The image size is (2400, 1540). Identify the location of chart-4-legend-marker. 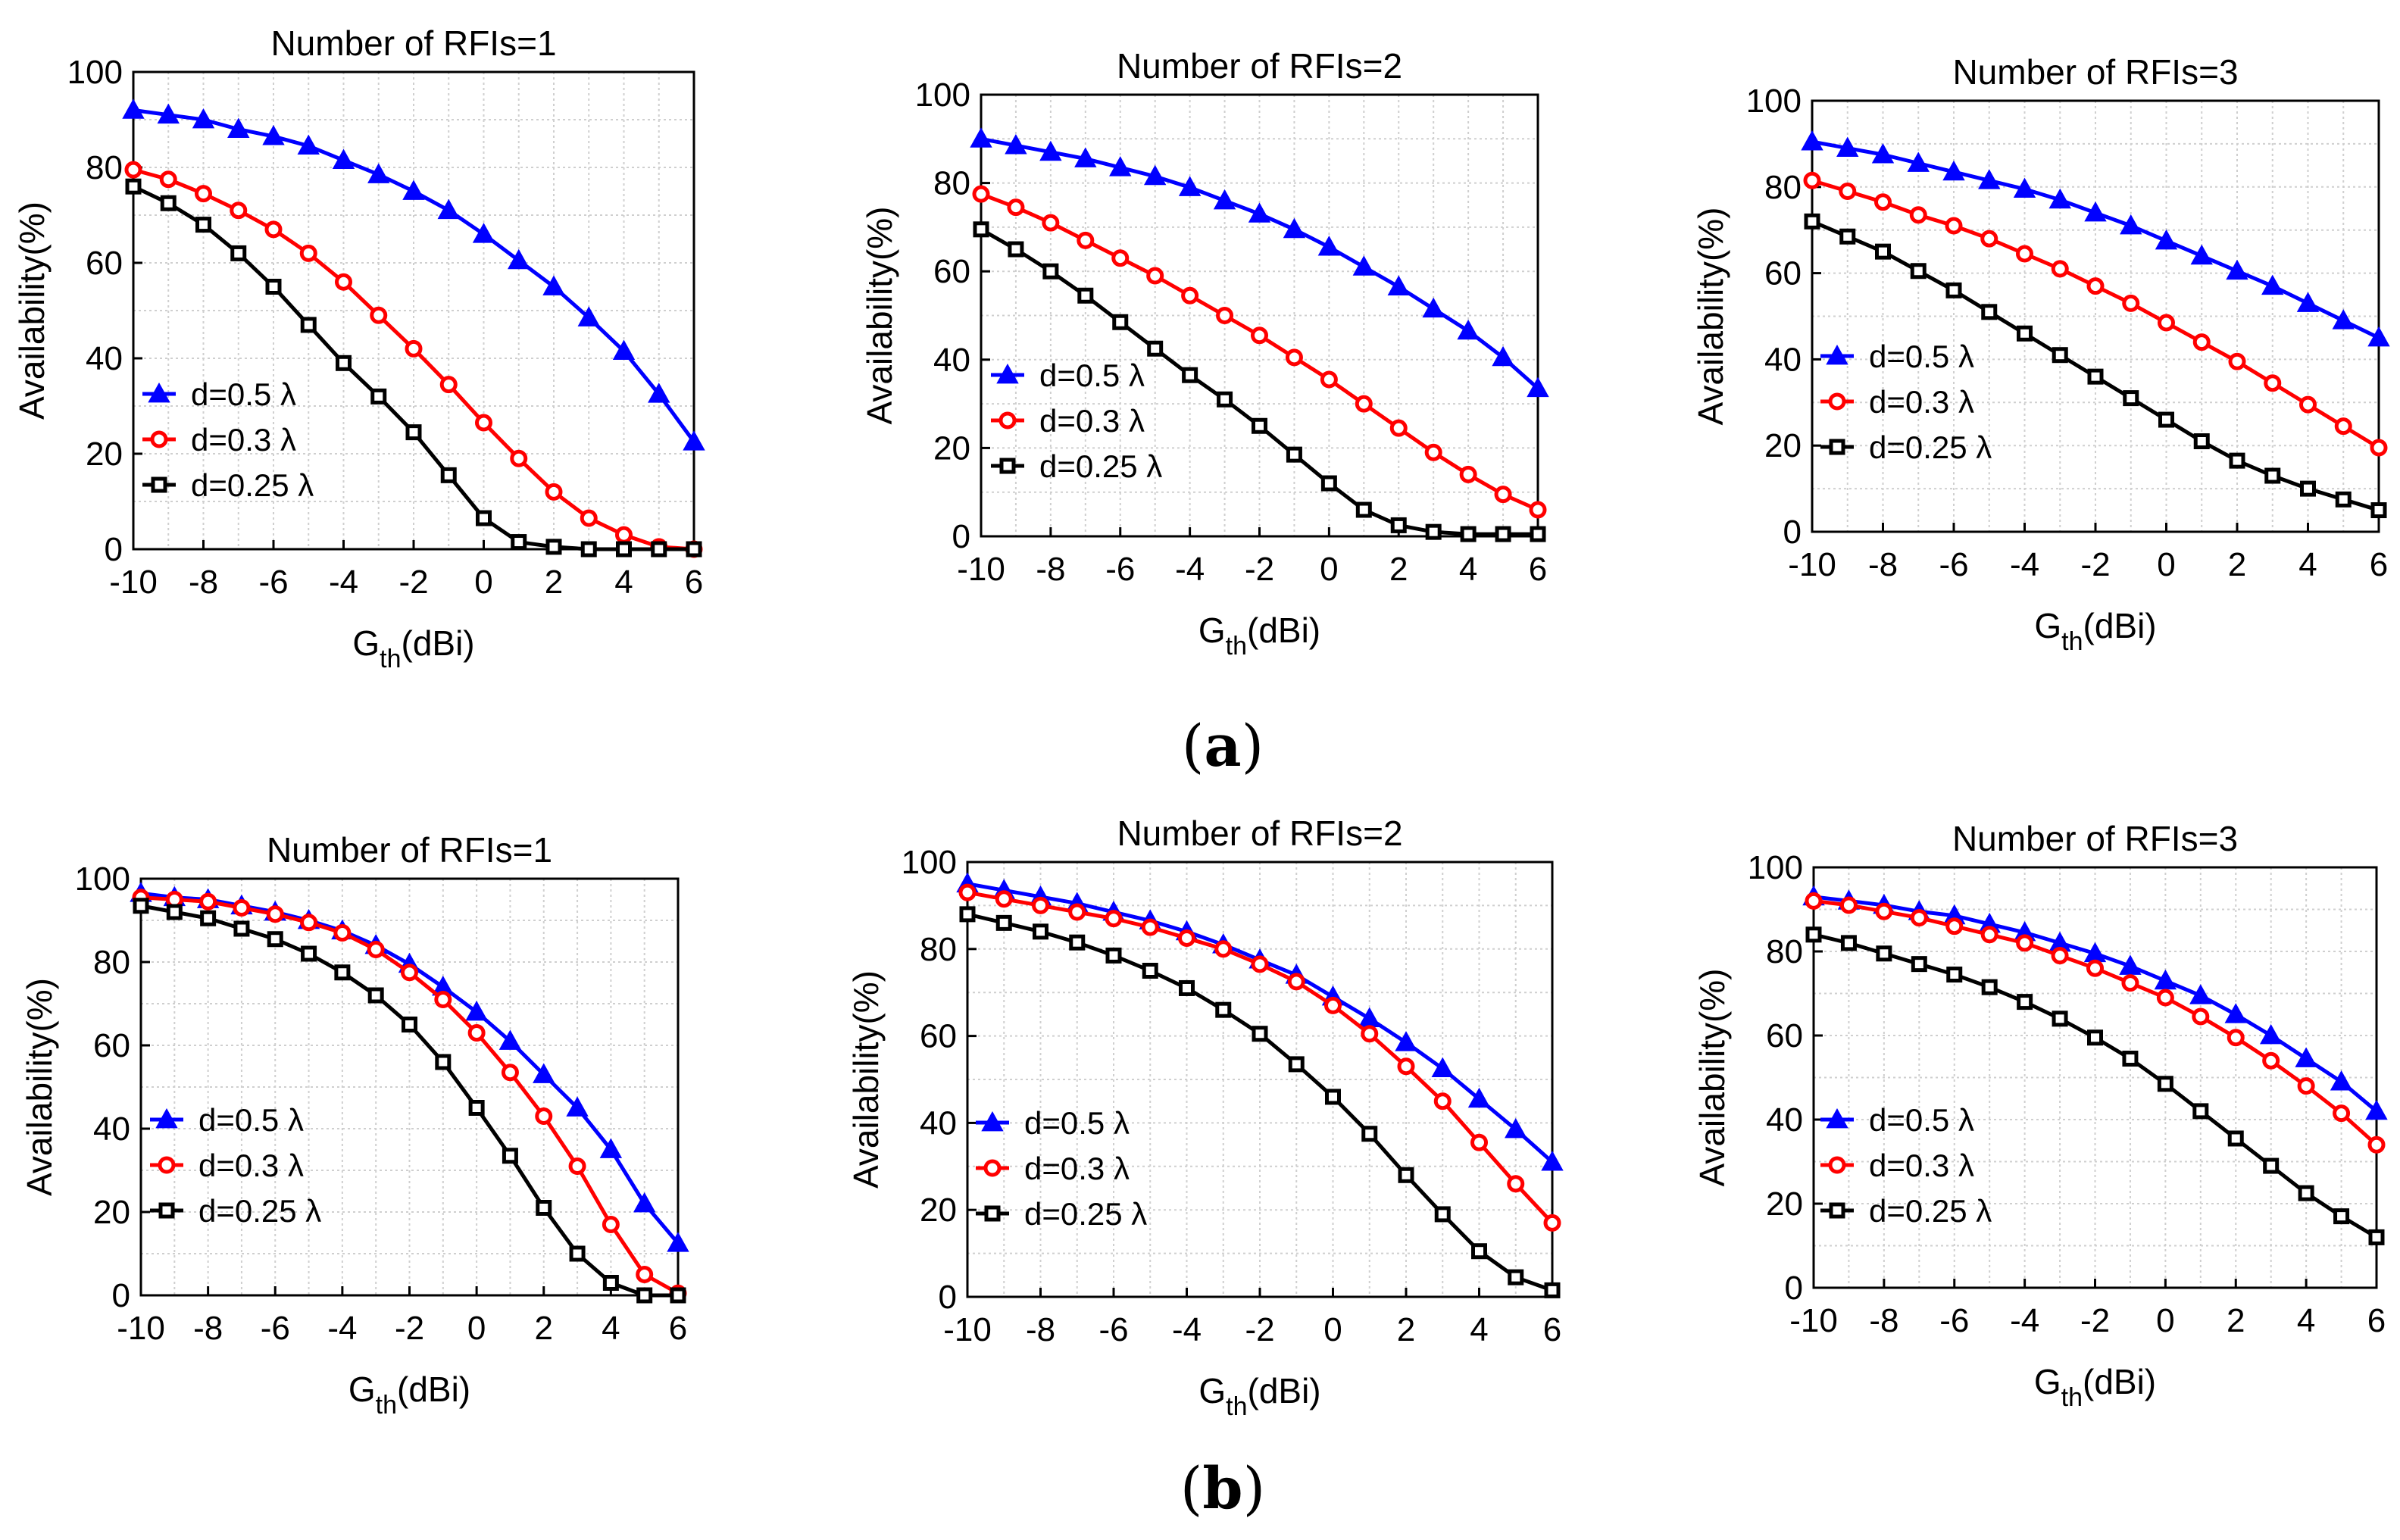
(166, 1210).